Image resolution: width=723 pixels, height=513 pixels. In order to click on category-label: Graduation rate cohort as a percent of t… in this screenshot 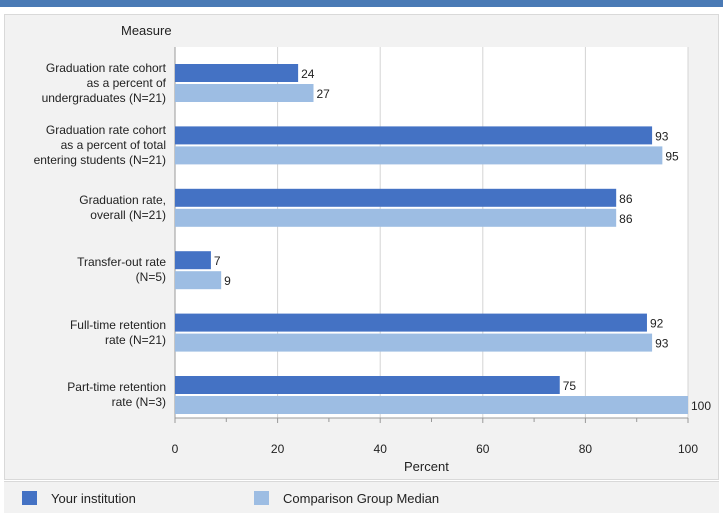, I will do `click(99, 144)`.